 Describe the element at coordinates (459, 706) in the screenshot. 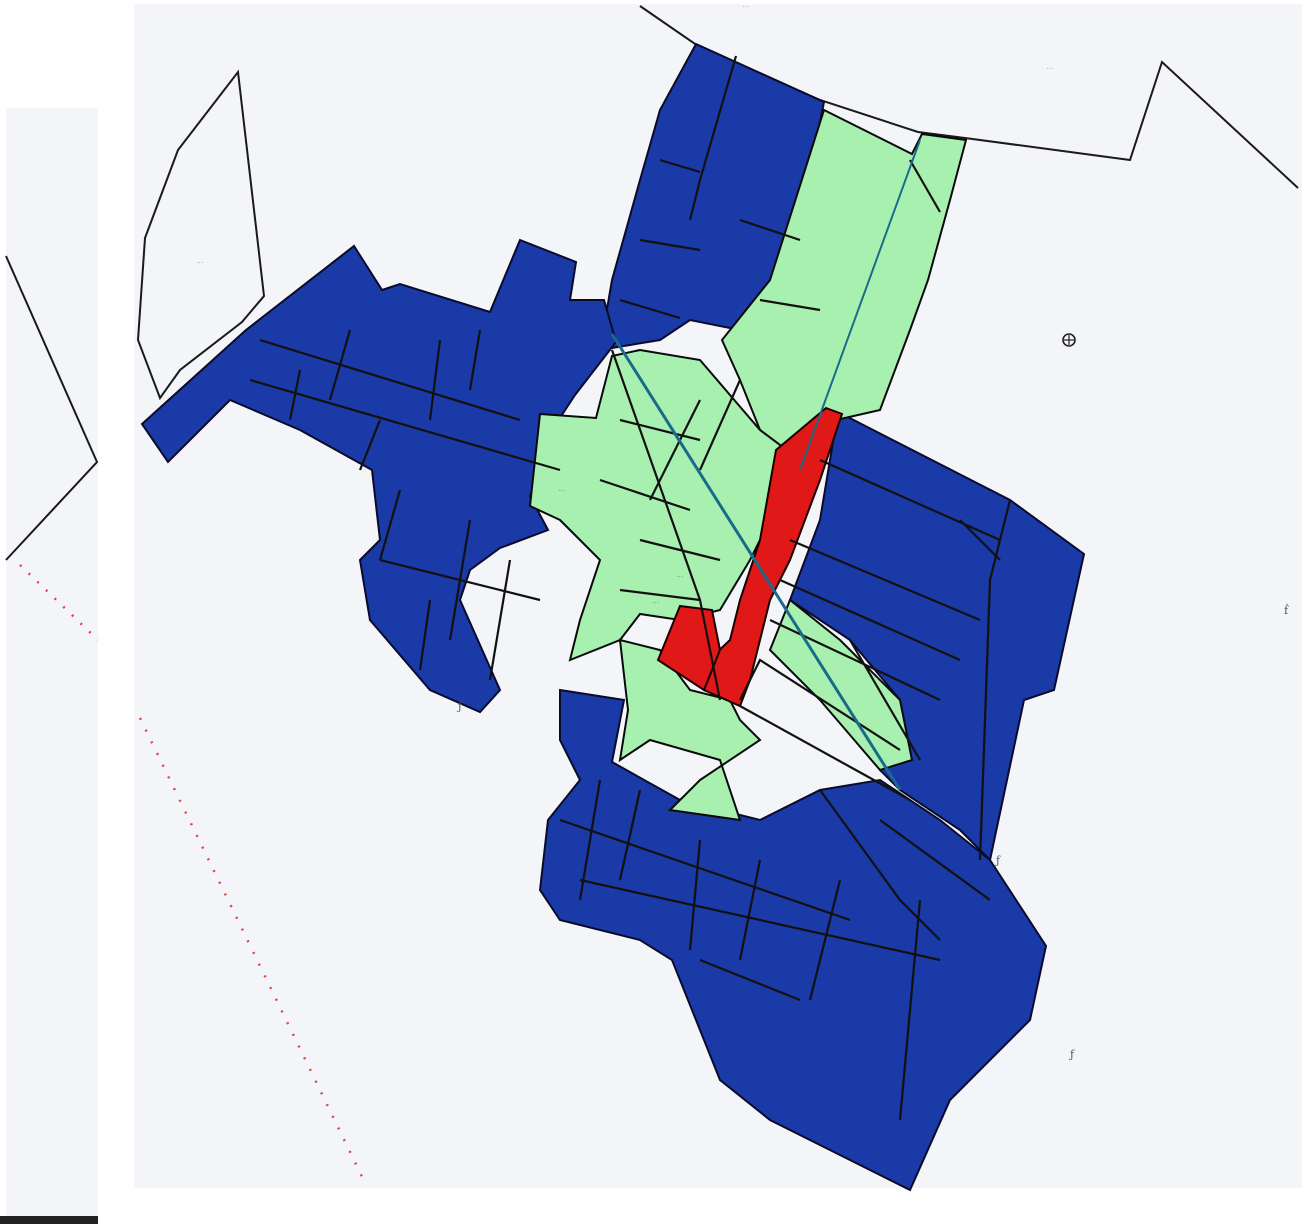

I see `southwest-pencil-mark: ƒ` at that location.